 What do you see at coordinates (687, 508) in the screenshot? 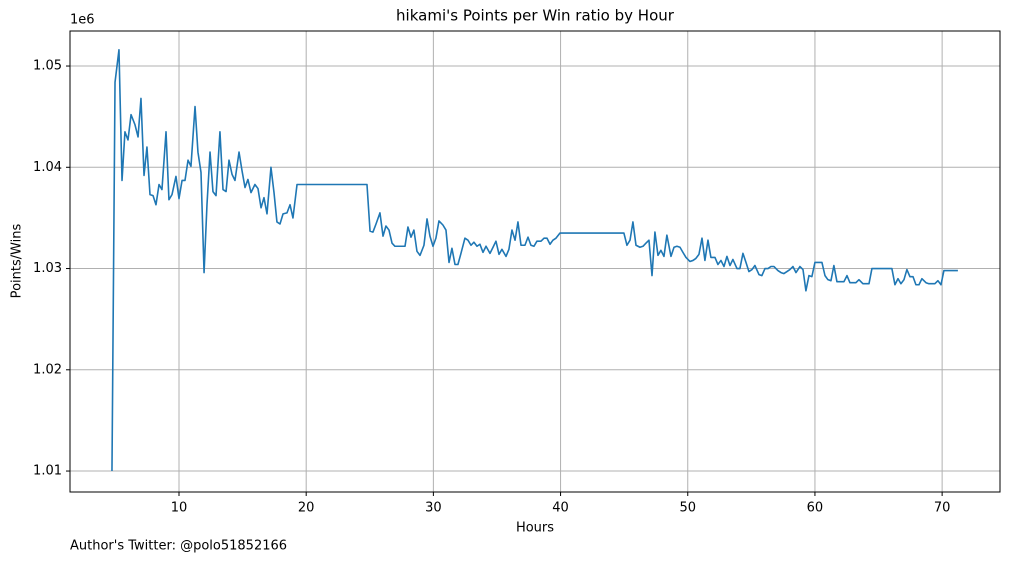
I see `x-tick-label: 50` at bounding box center [687, 508].